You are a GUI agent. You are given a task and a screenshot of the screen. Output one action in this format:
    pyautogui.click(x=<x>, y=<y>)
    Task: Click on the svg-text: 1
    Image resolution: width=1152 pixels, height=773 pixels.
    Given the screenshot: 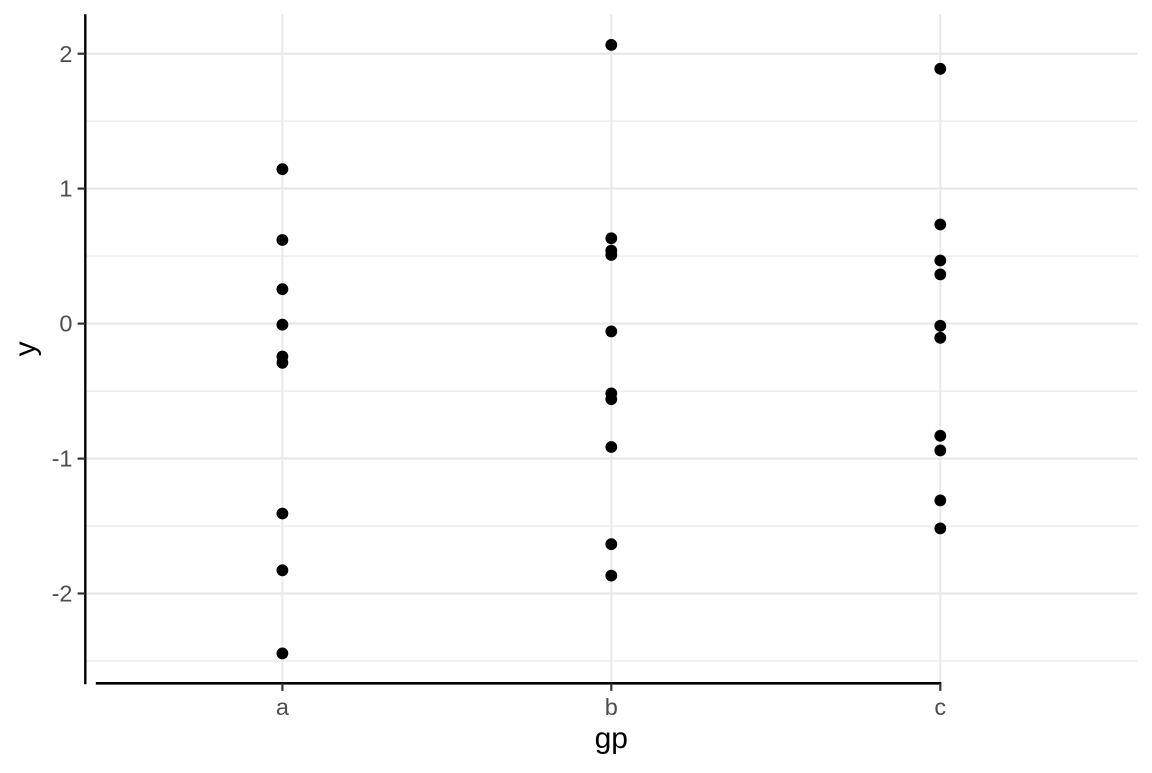 What is the action you would take?
    pyautogui.click(x=65, y=189)
    